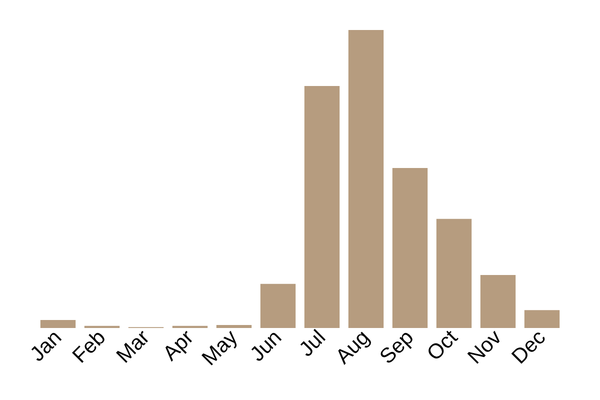  I want to click on x-tick-label: Mar, so click(133, 347).